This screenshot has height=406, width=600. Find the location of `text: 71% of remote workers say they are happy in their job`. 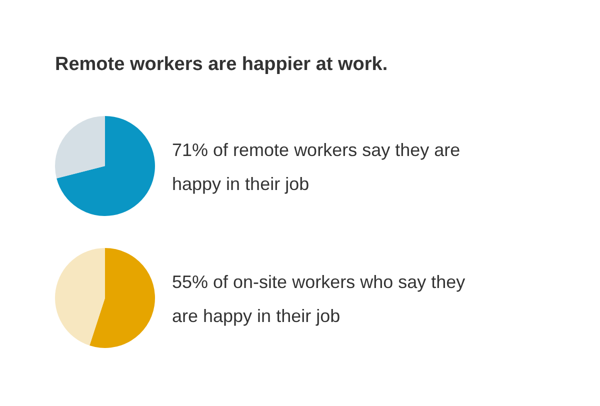

text: 71% of remote workers say they are happy in their job is located at coordinates (316, 167).